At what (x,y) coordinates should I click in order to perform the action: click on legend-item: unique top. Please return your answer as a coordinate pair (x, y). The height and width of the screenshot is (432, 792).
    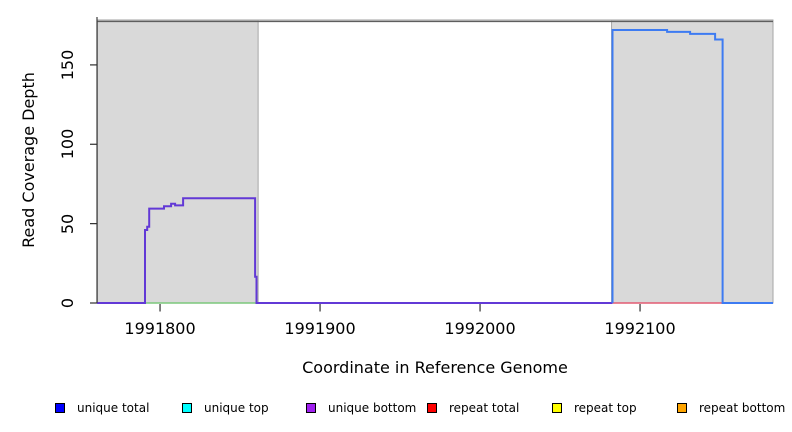
    Looking at the image, I should click on (225, 407).